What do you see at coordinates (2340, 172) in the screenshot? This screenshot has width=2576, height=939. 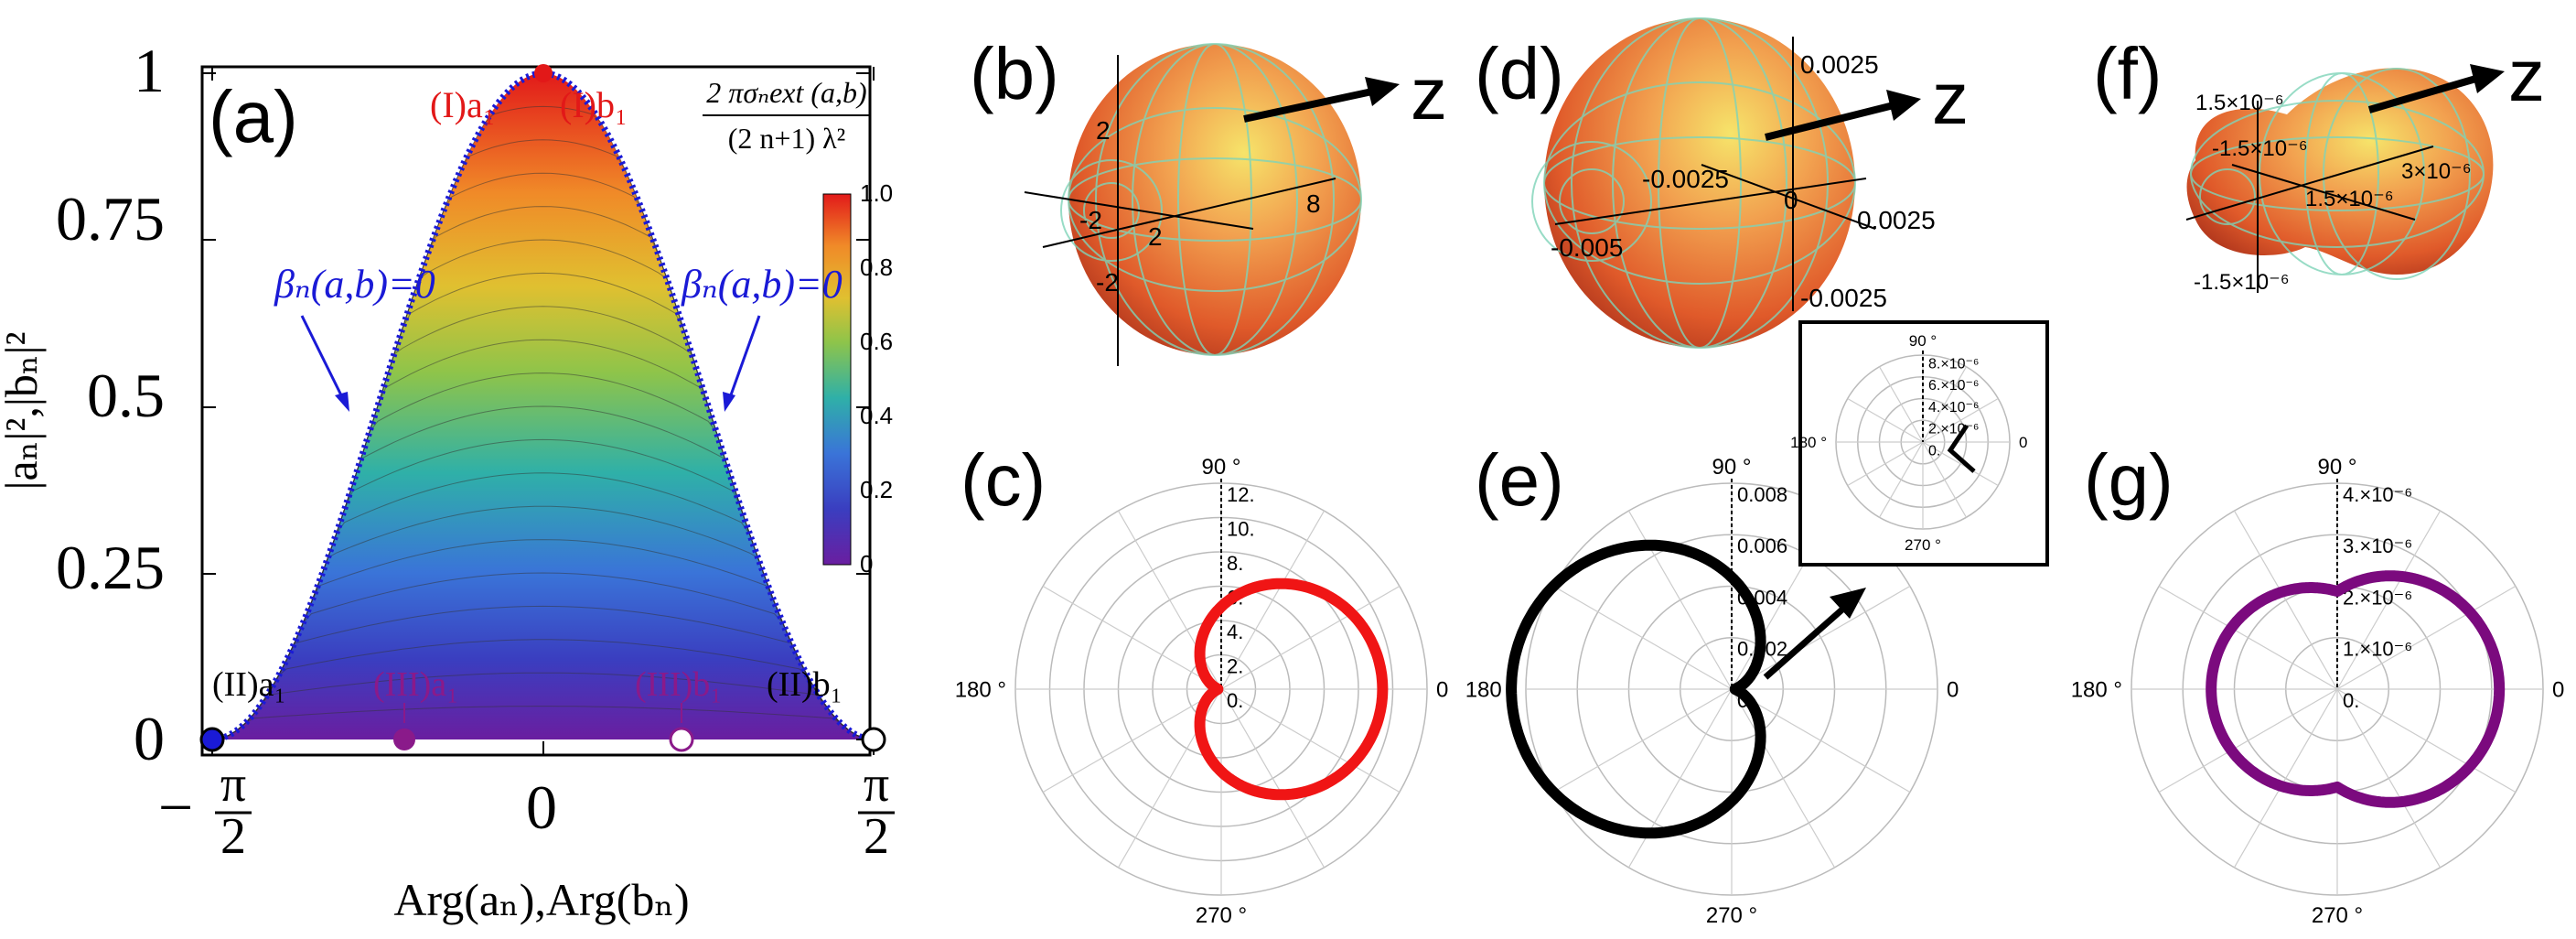 I see `panel-f-shape` at bounding box center [2340, 172].